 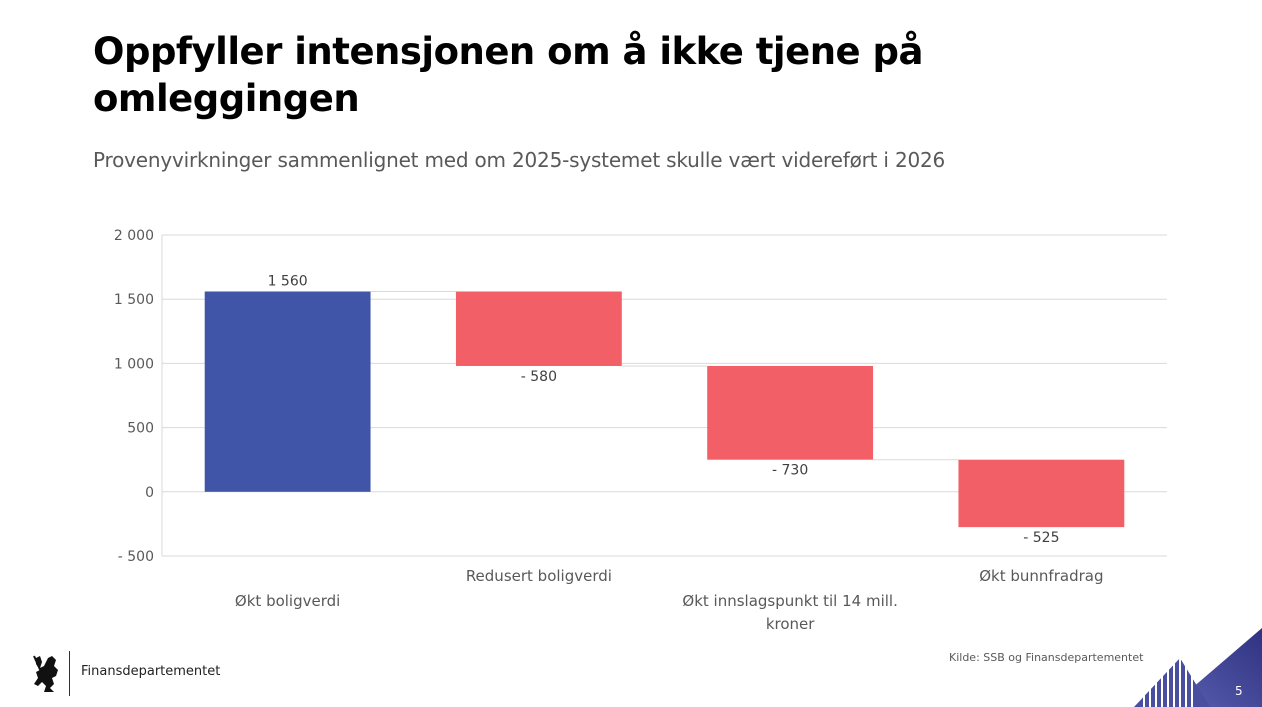 What do you see at coordinates (790, 624) in the screenshot?
I see `category-label: kroner` at bounding box center [790, 624].